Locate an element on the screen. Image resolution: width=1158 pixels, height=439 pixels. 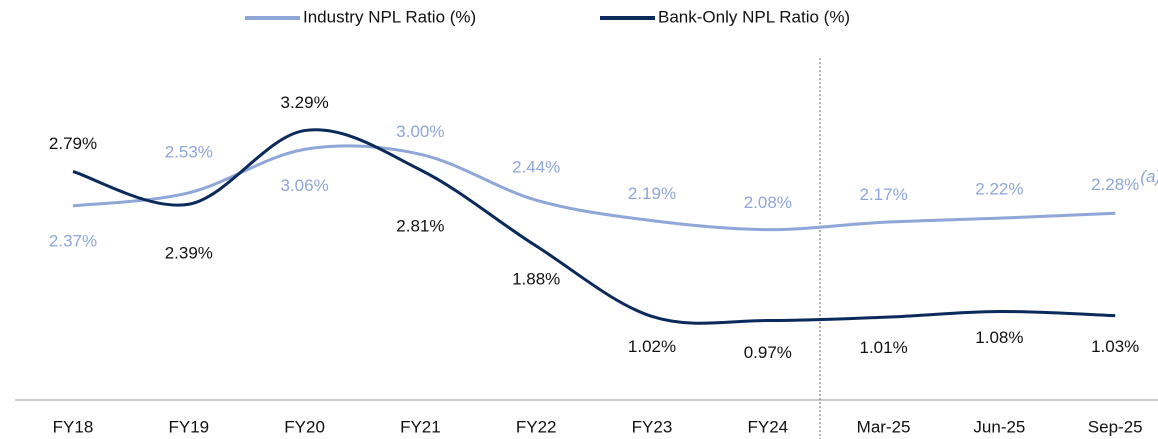
data-label: 3.29% is located at coordinates (304, 102).